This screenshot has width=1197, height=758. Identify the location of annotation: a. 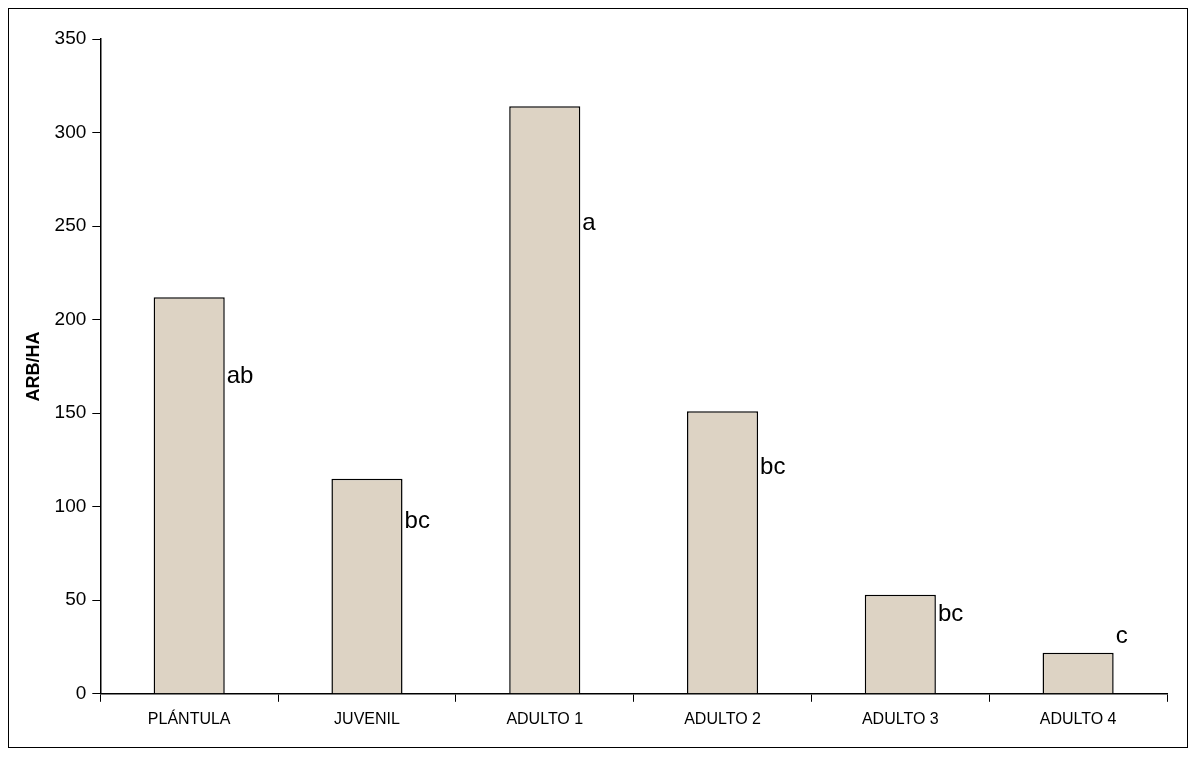
(589, 222).